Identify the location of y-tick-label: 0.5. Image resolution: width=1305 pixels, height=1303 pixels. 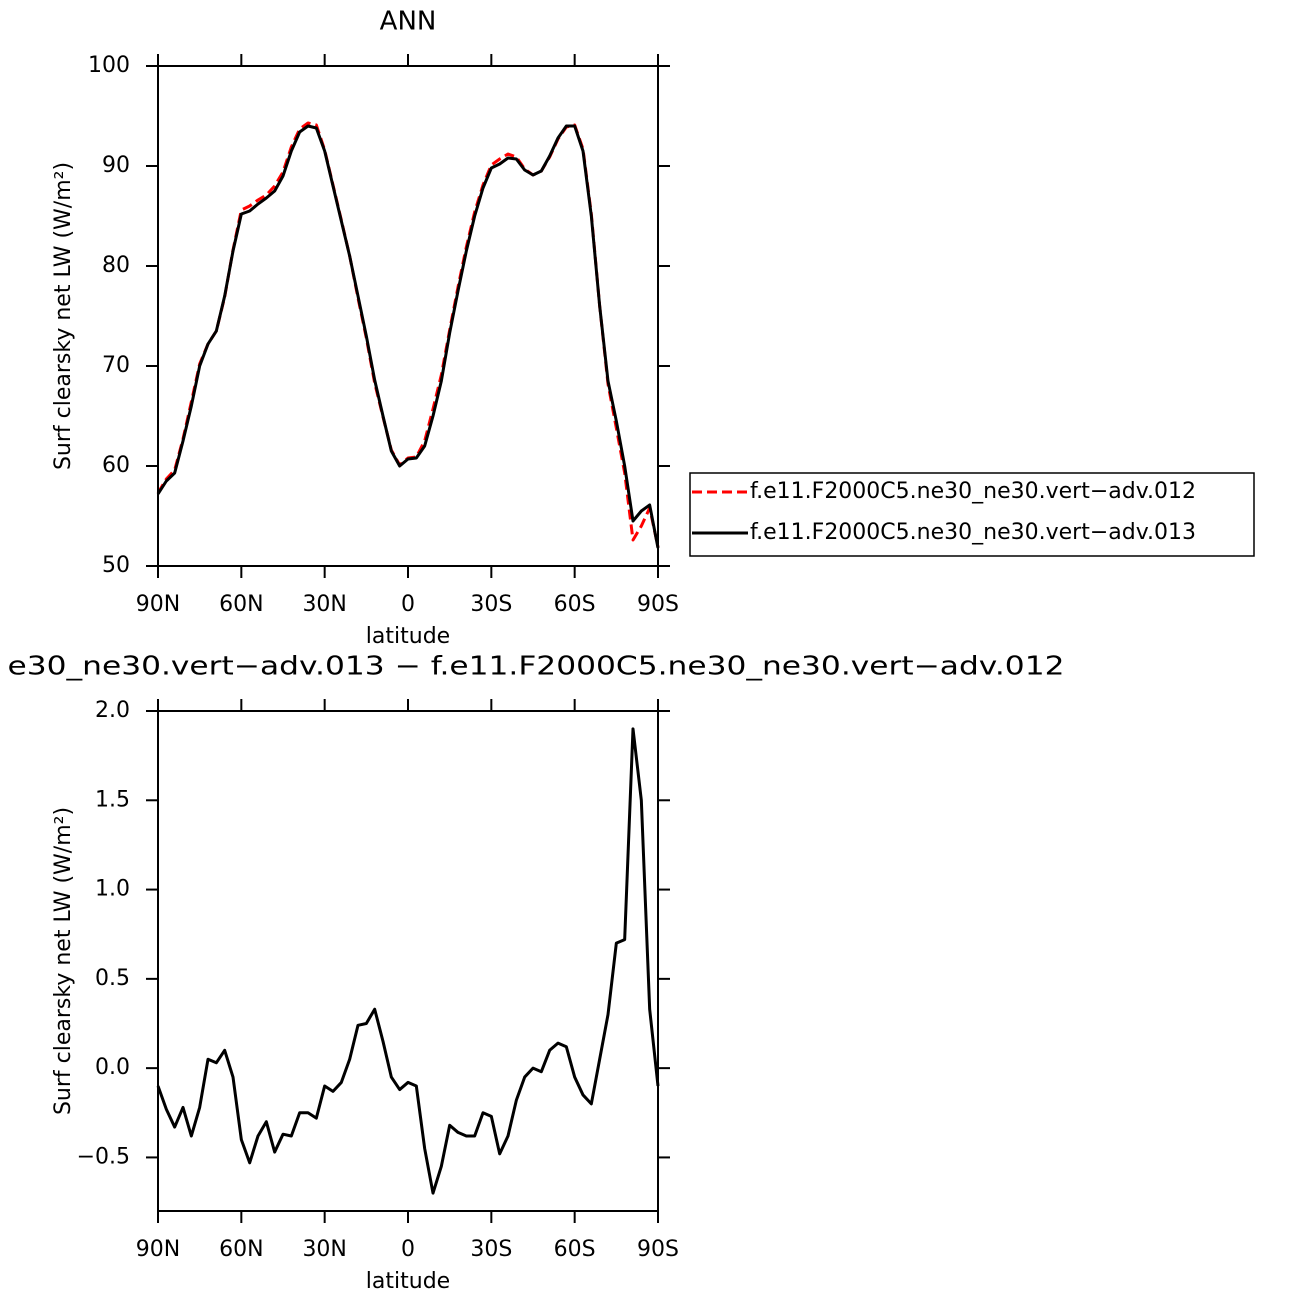
(112, 978).